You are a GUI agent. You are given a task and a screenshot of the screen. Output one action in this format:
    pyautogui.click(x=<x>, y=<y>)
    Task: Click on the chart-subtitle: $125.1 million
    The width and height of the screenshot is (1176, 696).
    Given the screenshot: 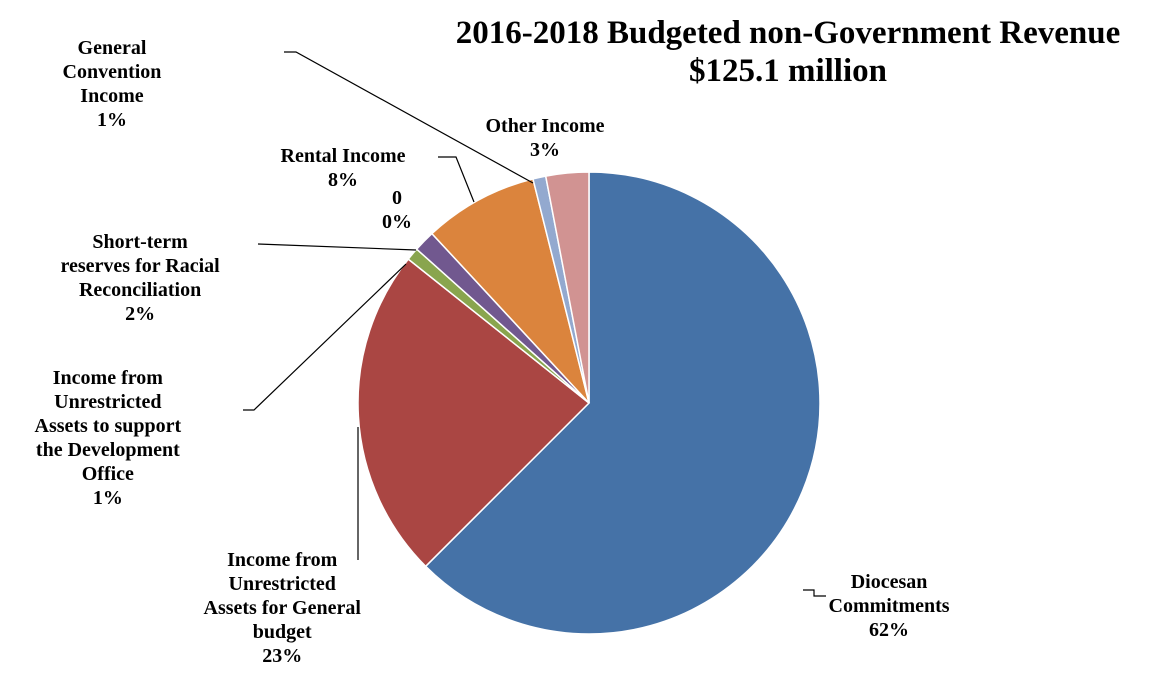 What is the action you would take?
    pyautogui.click(x=788, y=71)
    